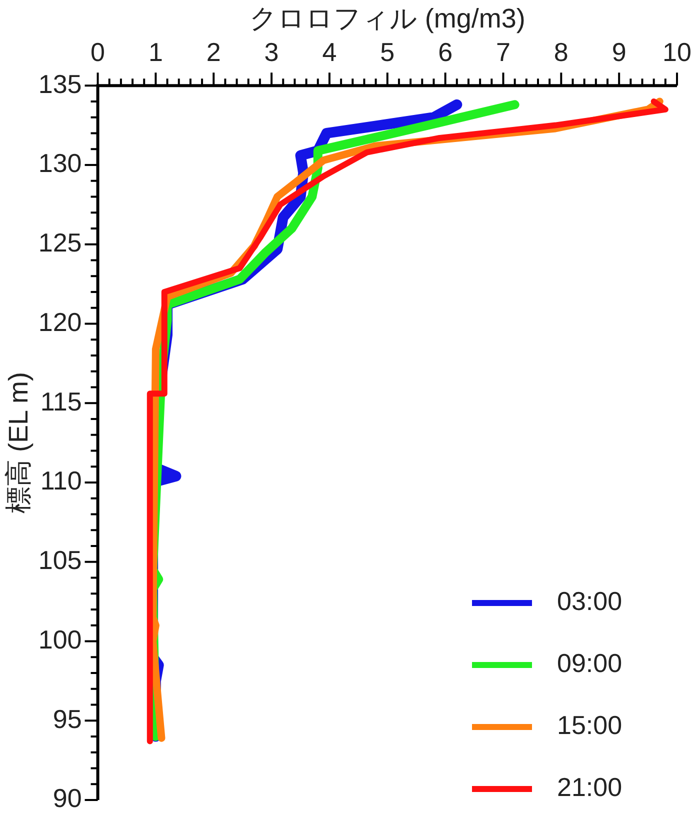  I want to click on y-tick-label: 100, so click(60, 639).